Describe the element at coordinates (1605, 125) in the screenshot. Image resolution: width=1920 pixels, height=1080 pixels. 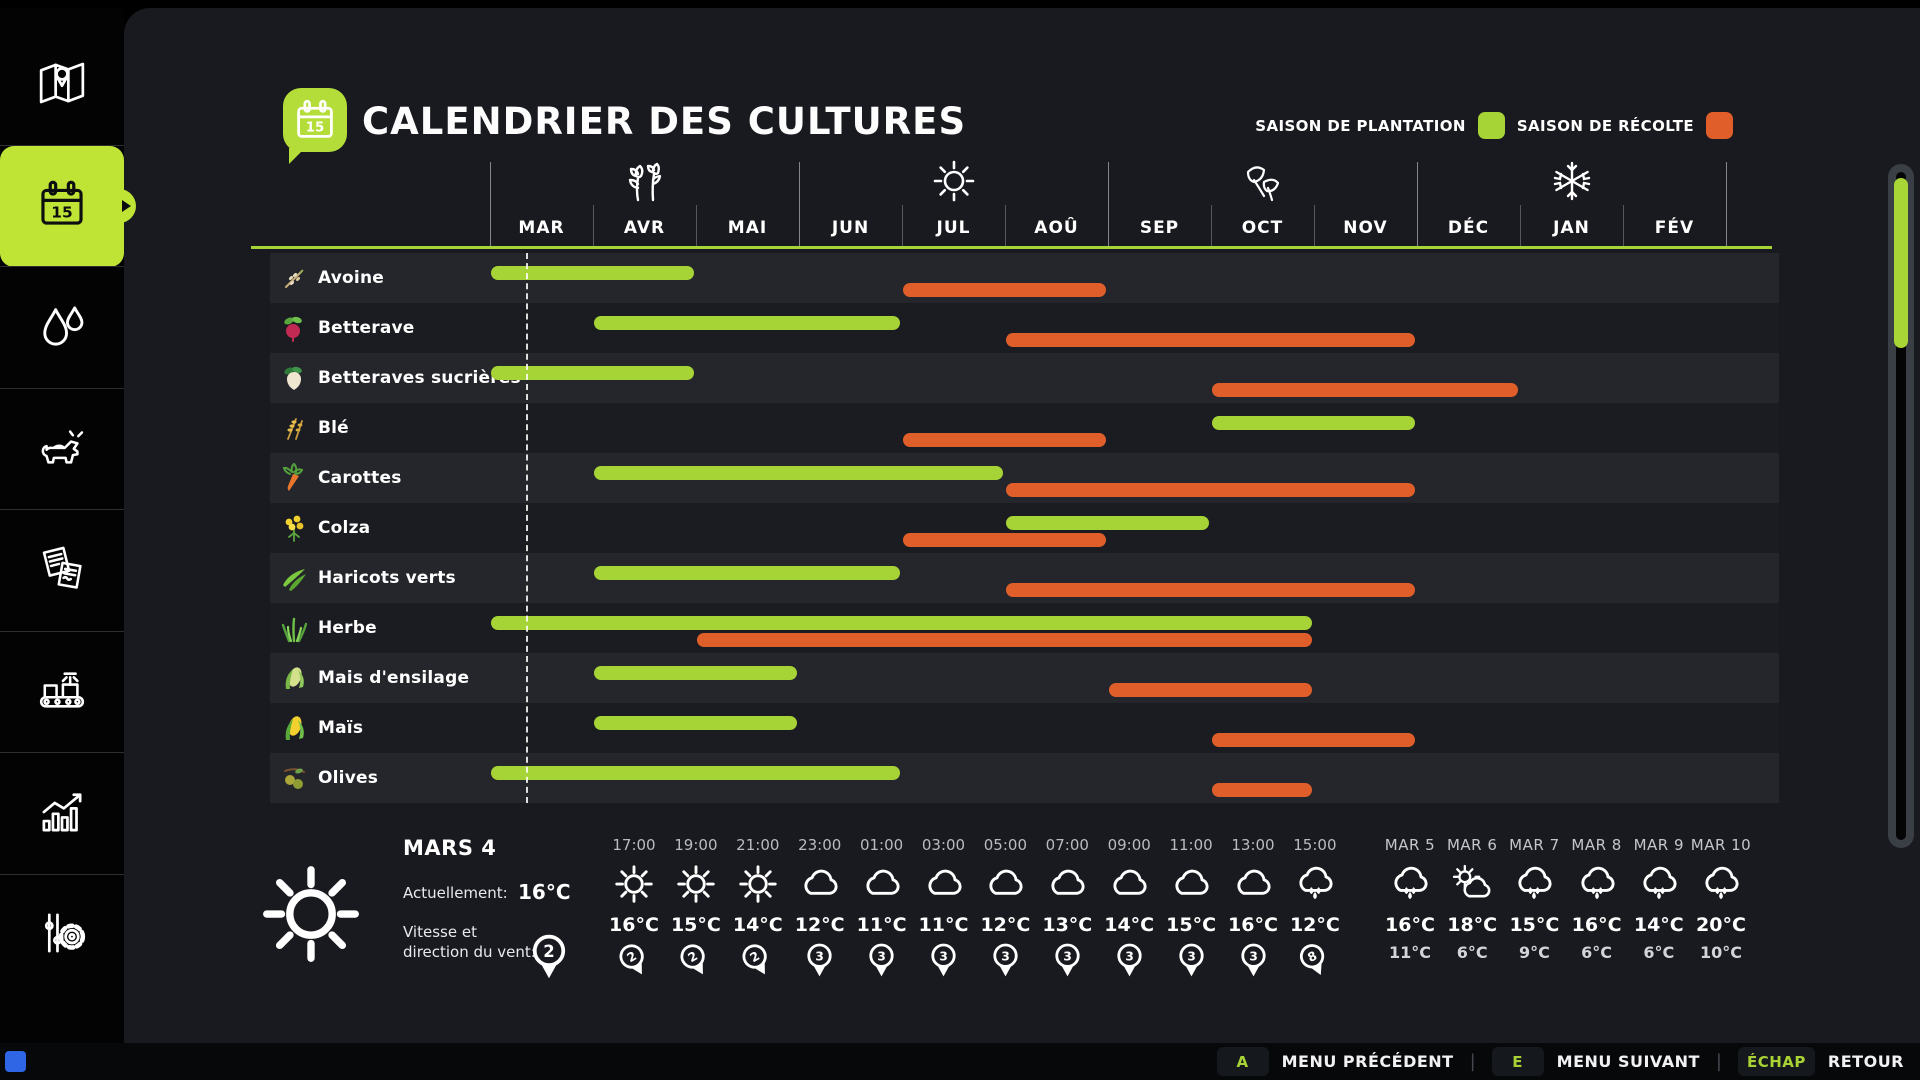
I see `legend-harvest-label: SAISON DE RÉCOLTE` at that location.